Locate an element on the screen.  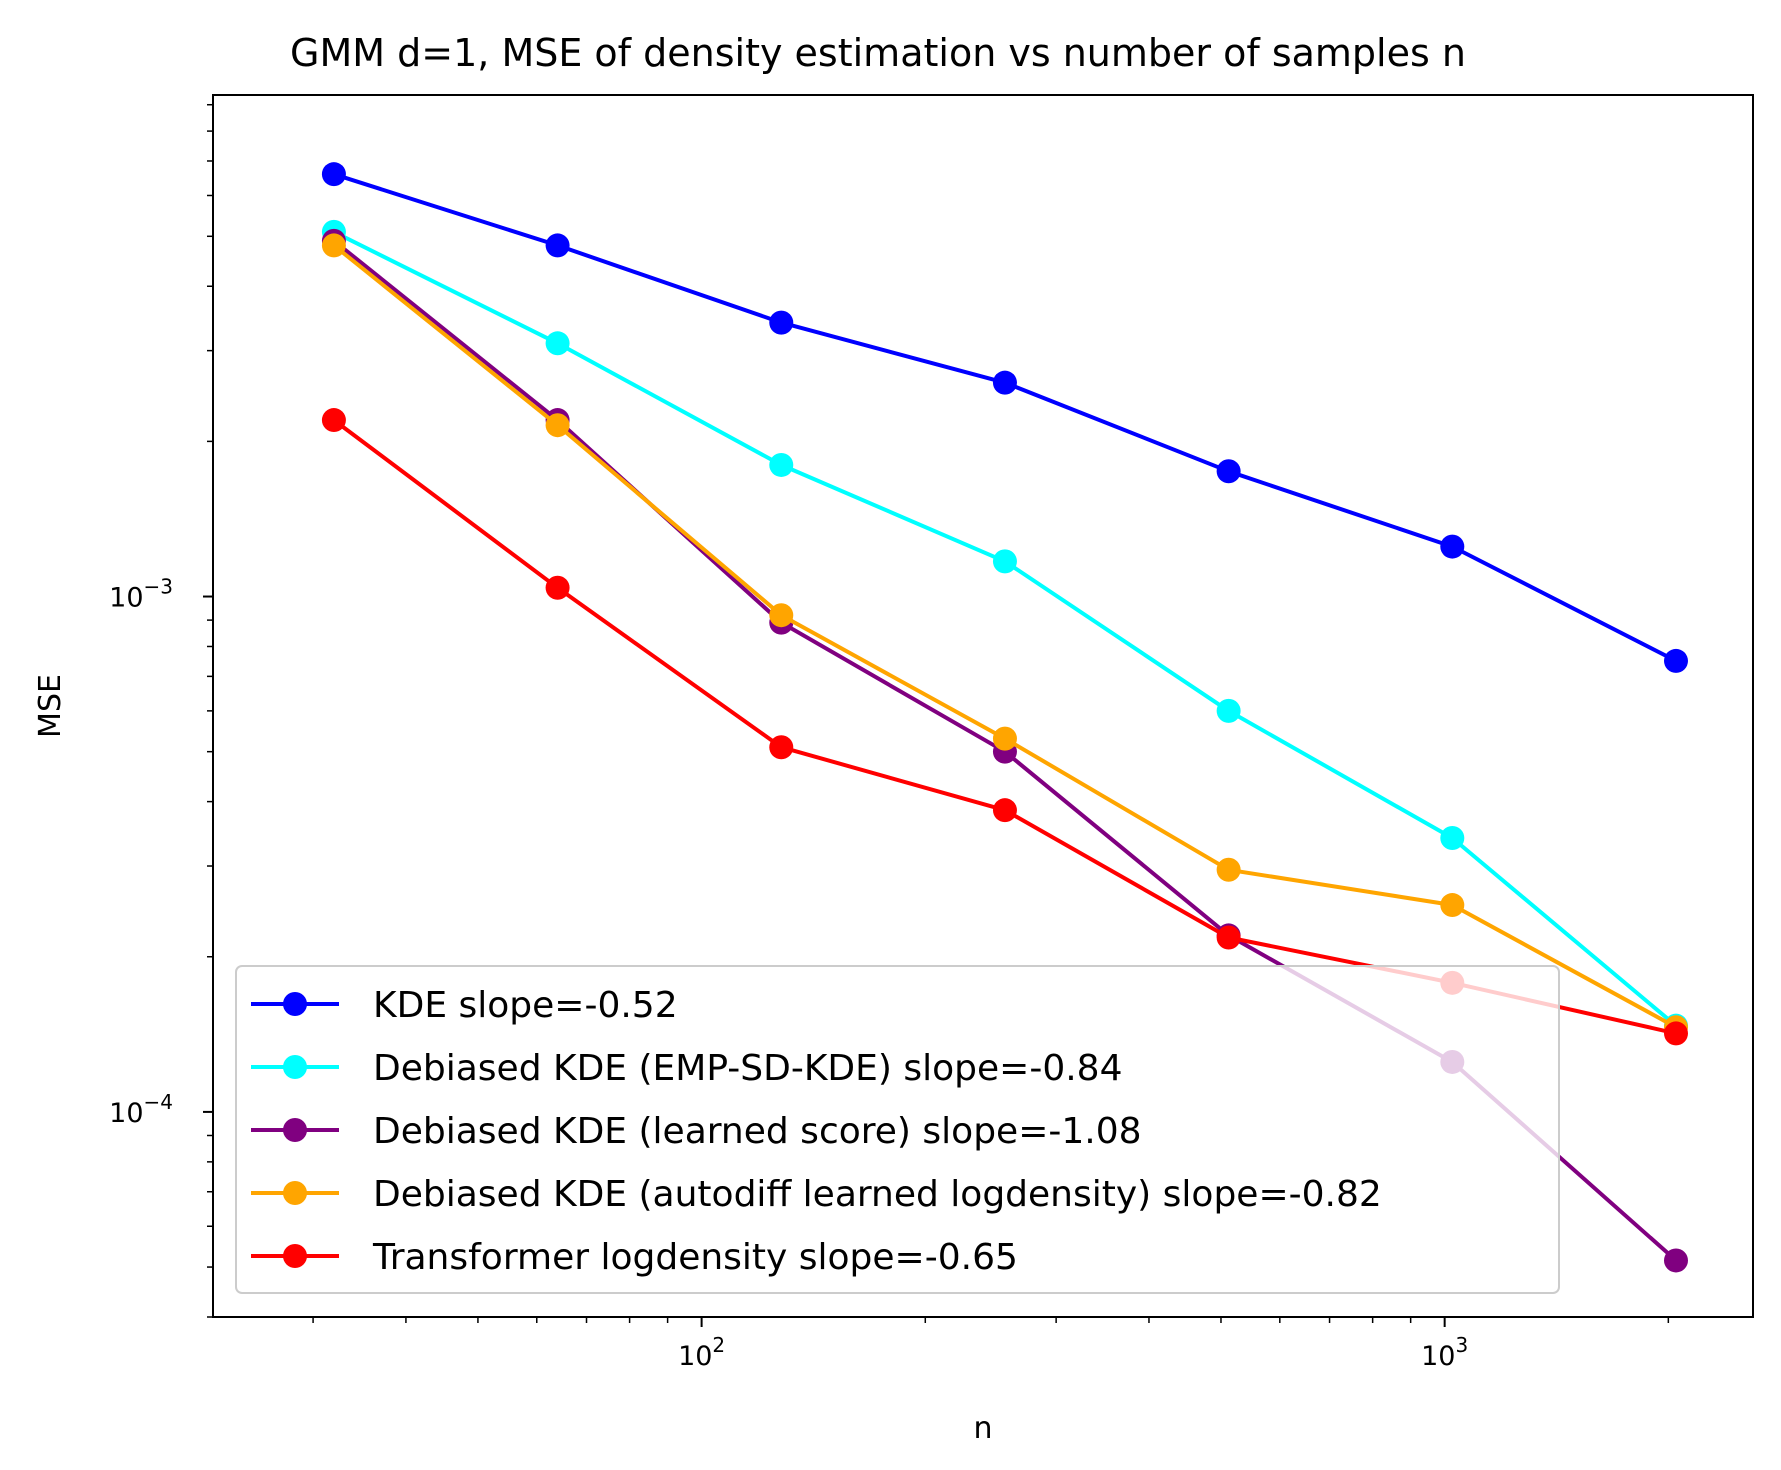
legend-entry-1: KDE slope=-0.52 is located at coordinates (464, 1005).